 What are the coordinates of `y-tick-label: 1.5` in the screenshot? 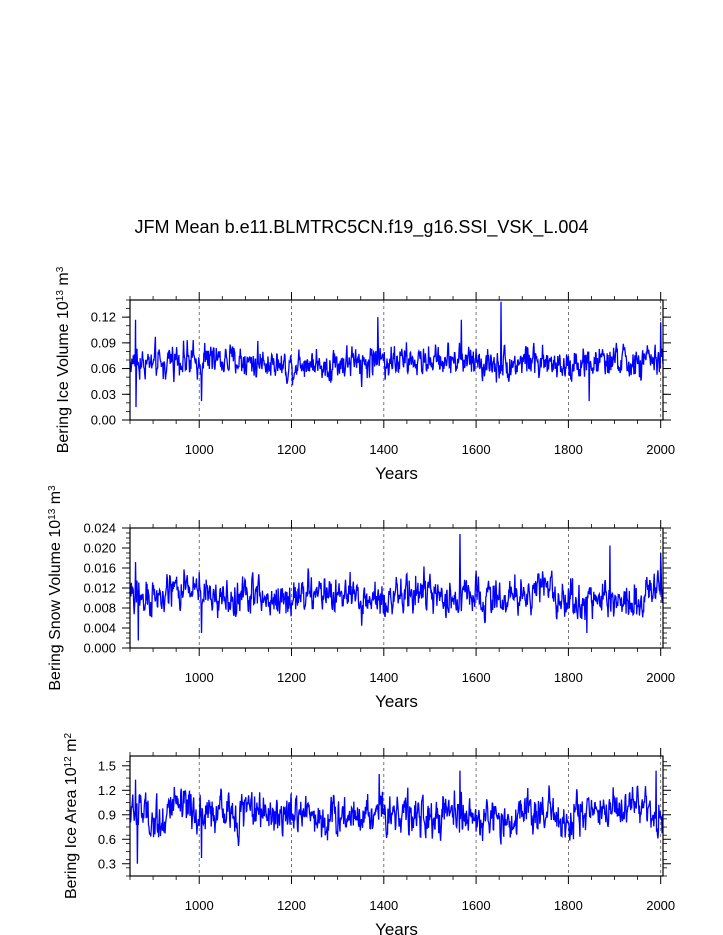 It's located at (107, 765).